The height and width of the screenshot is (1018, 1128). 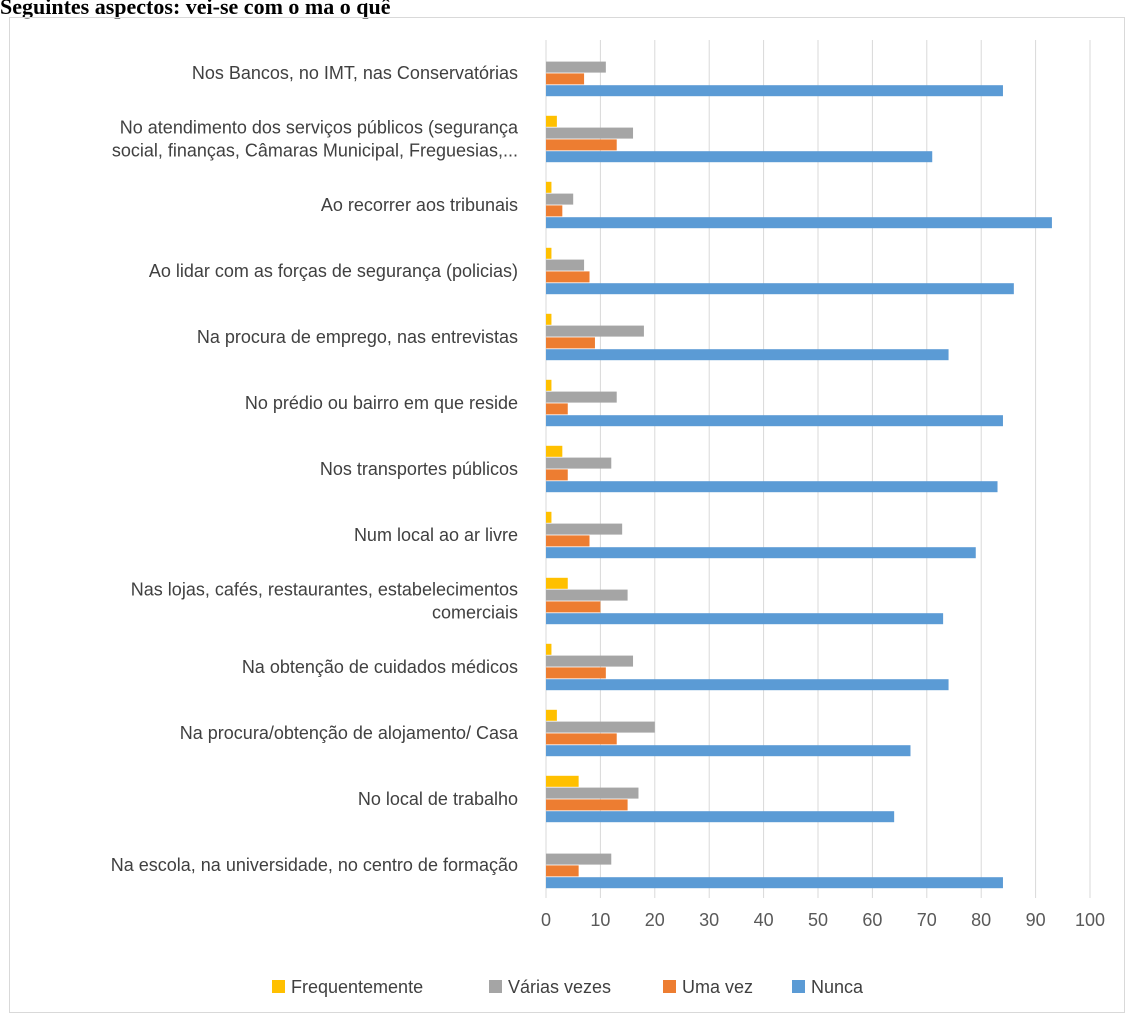 What do you see at coordinates (357, 337) in the screenshot?
I see `category-label: Na procura de emprego, nas entrevistas` at bounding box center [357, 337].